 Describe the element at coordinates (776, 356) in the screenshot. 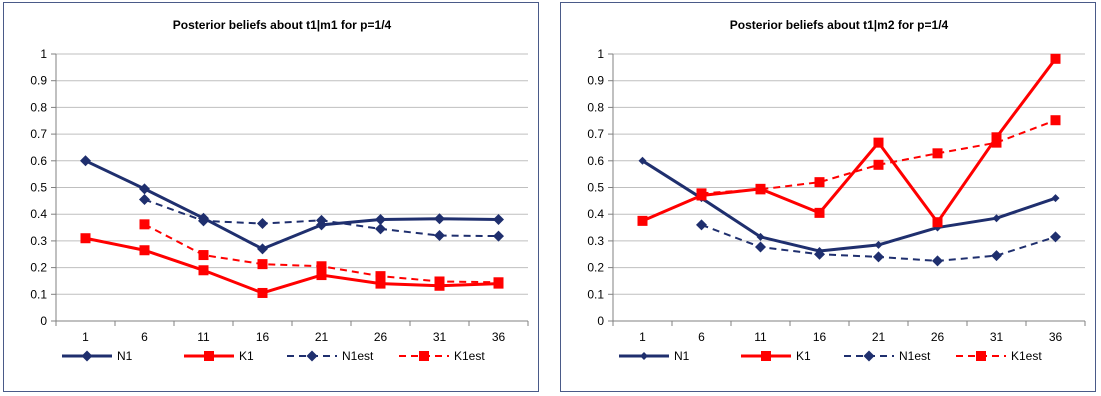

I see `legend-item-K1: K1` at that location.